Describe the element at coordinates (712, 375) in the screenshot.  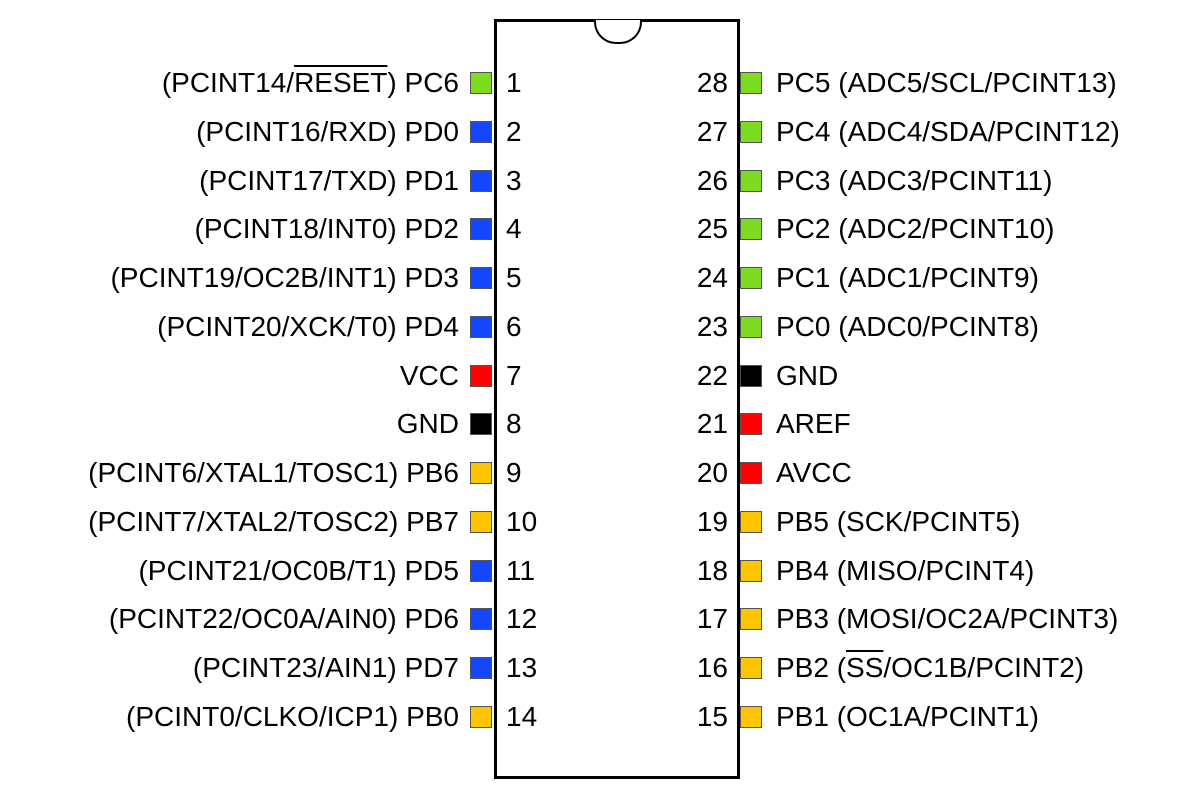
I see `pin-number: 22` at that location.